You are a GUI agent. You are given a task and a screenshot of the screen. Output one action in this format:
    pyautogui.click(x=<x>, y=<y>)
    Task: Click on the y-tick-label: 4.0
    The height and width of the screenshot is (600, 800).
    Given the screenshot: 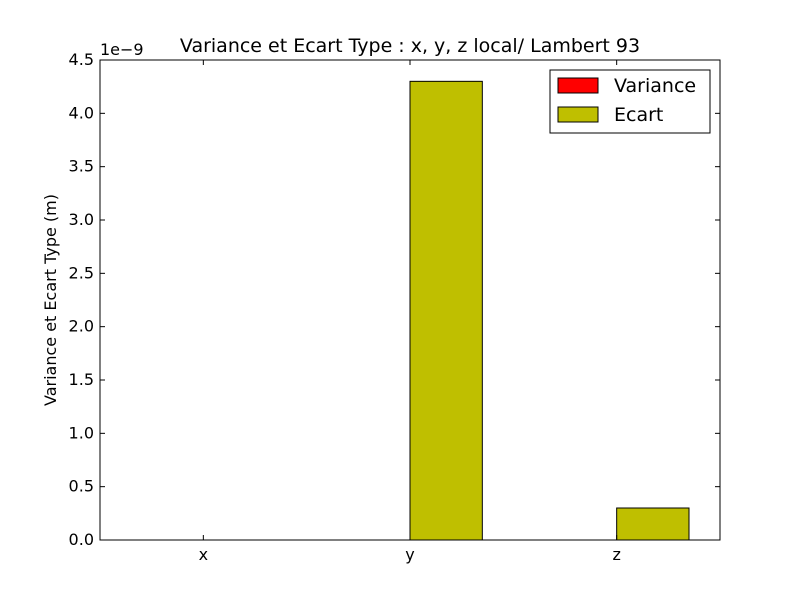 What is the action you would take?
    pyautogui.click(x=81, y=112)
    